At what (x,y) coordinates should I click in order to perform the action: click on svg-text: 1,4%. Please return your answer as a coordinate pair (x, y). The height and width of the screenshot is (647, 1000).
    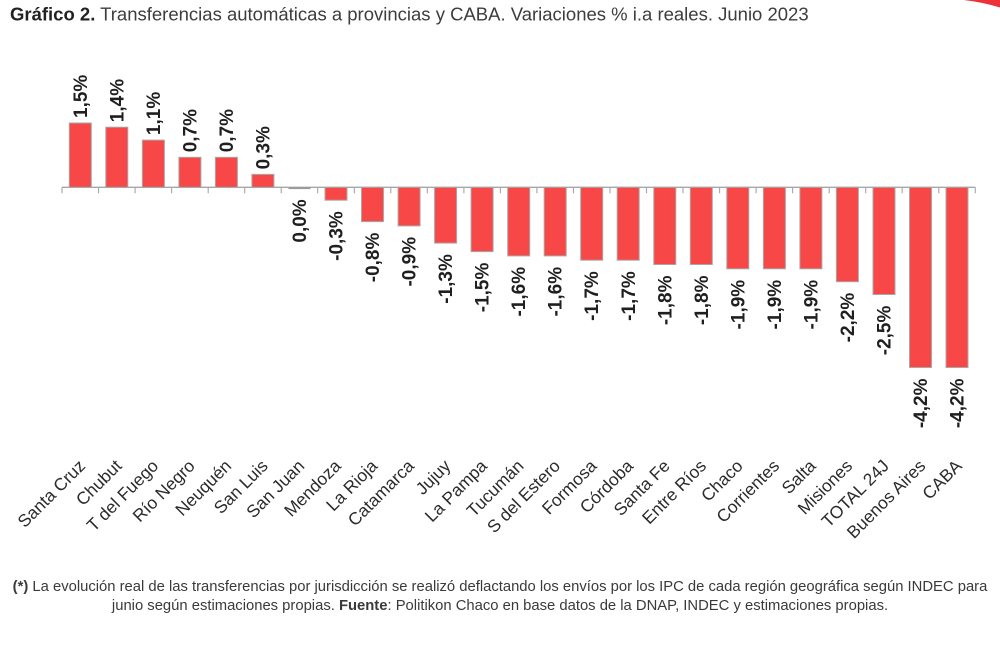
    Looking at the image, I should click on (117, 100).